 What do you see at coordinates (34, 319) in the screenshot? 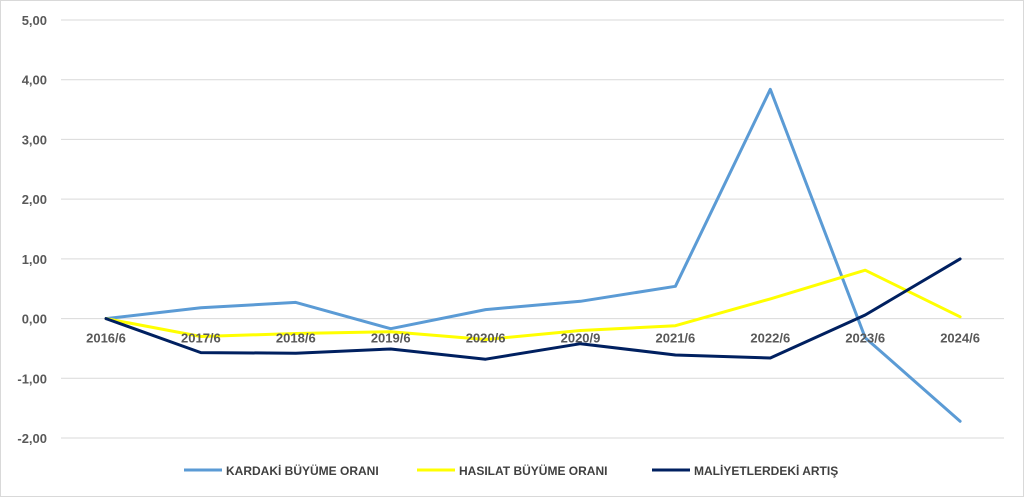
I see `y-tick-label: 0,00` at bounding box center [34, 319].